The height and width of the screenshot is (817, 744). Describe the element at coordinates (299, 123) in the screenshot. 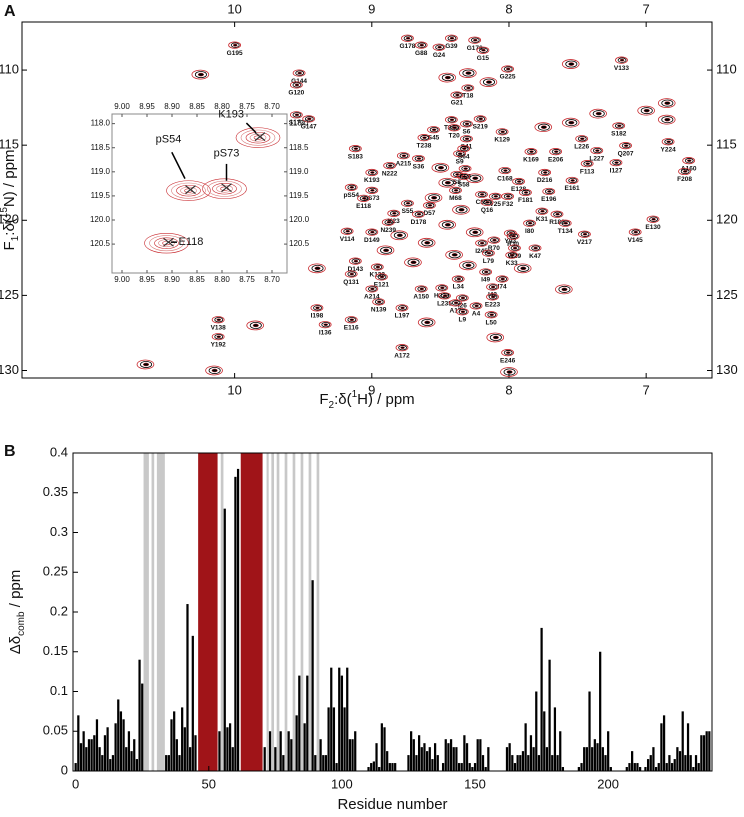

I see `y-tick-label-right: 118.0` at that location.